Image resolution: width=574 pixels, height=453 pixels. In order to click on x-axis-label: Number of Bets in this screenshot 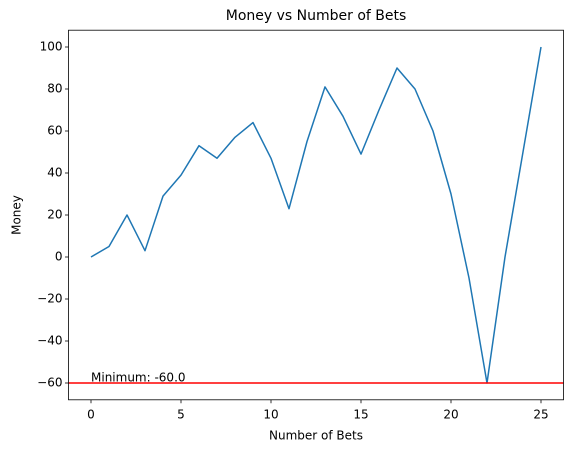, I will do `click(316, 436)`.